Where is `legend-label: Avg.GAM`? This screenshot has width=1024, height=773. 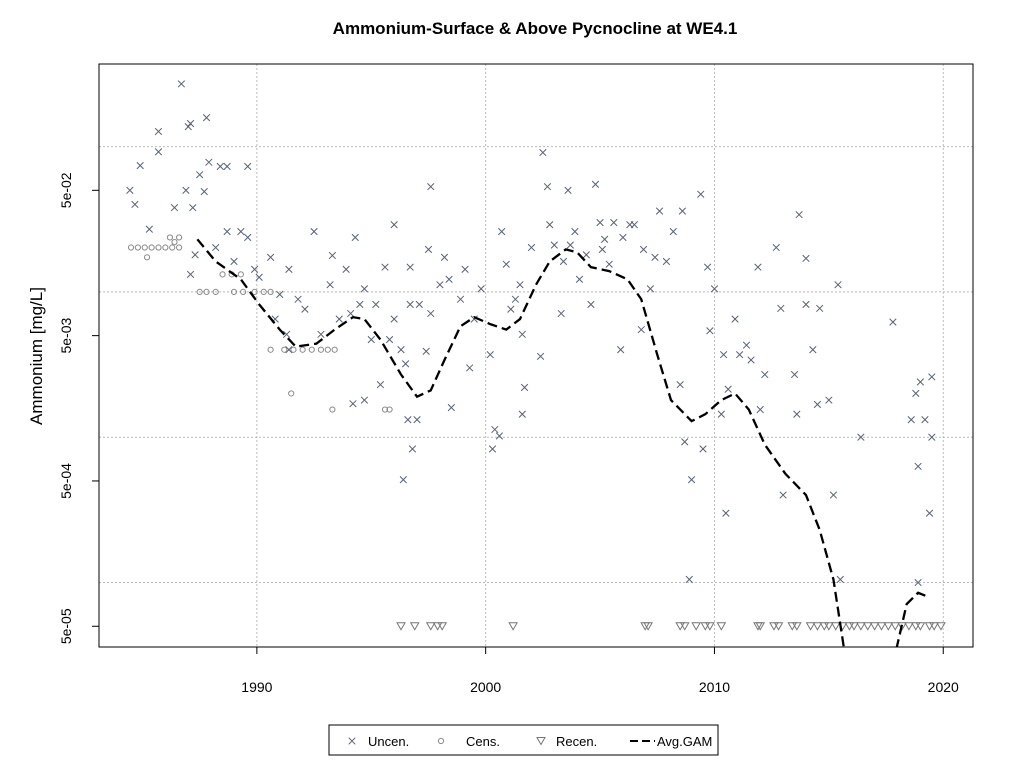 legend-label: Avg.GAM is located at coordinates (684, 741).